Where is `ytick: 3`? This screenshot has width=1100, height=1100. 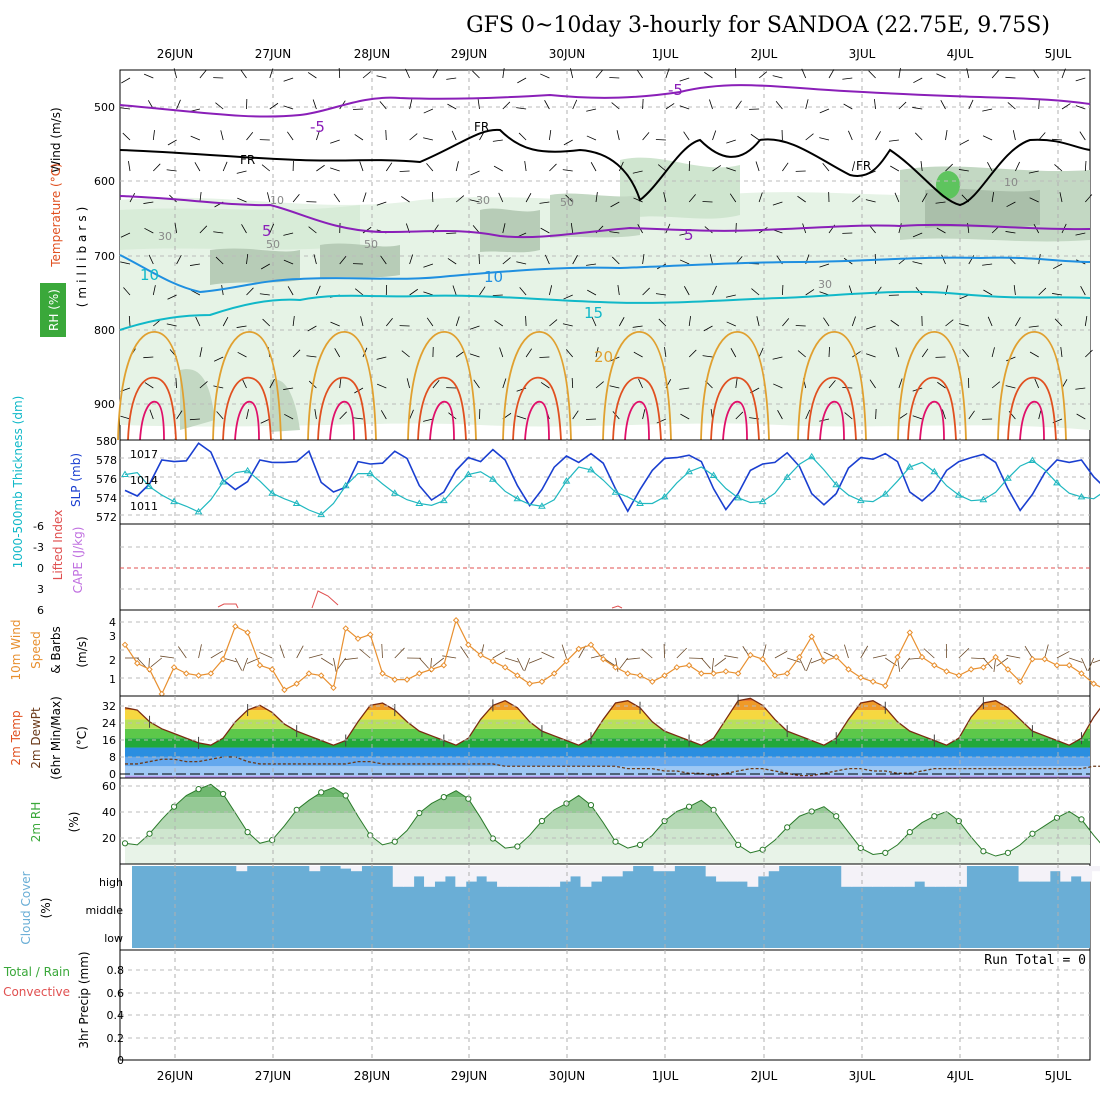
ytick: 3 is located at coordinates (40, 589).